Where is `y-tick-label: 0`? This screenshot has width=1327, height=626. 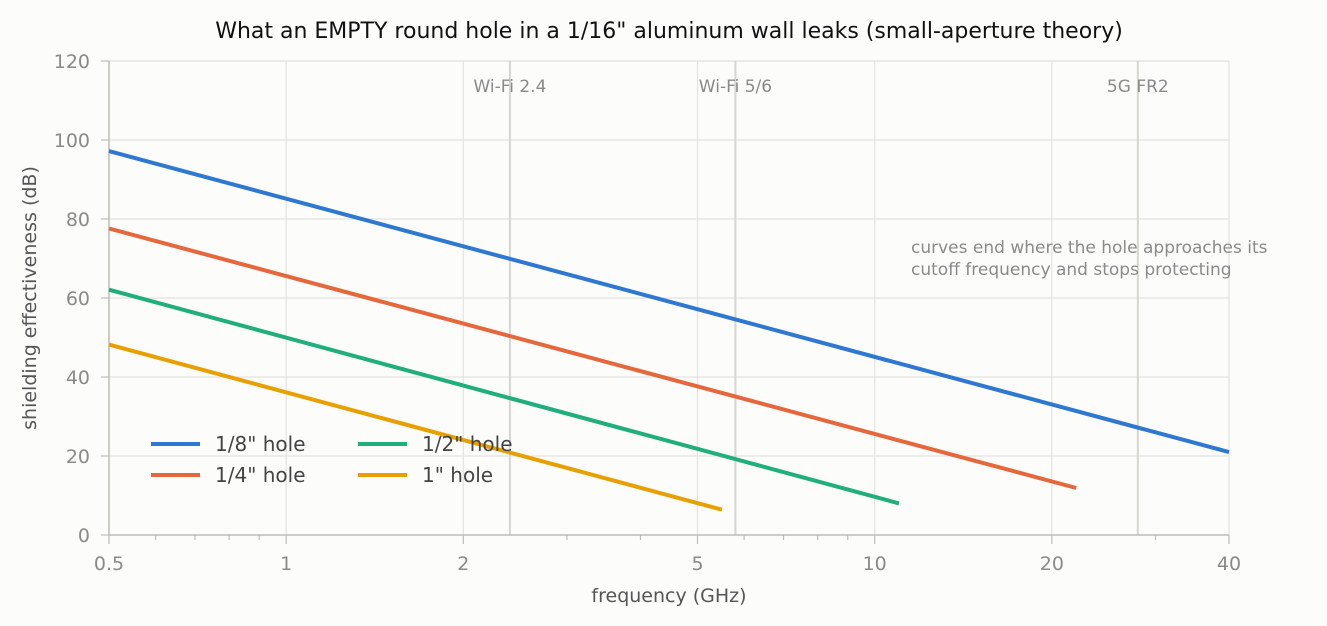
y-tick-label: 0 is located at coordinates (84, 536).